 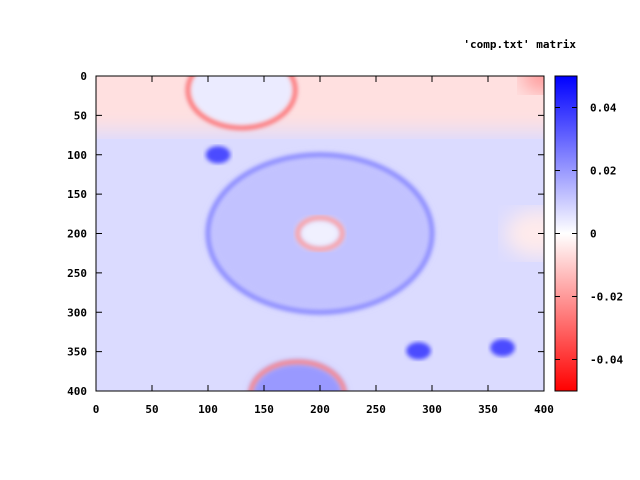 What do you see at coordinates (320, 104) in the screenshot?
I see `heat-top-band` at bounding box center [320, 104].